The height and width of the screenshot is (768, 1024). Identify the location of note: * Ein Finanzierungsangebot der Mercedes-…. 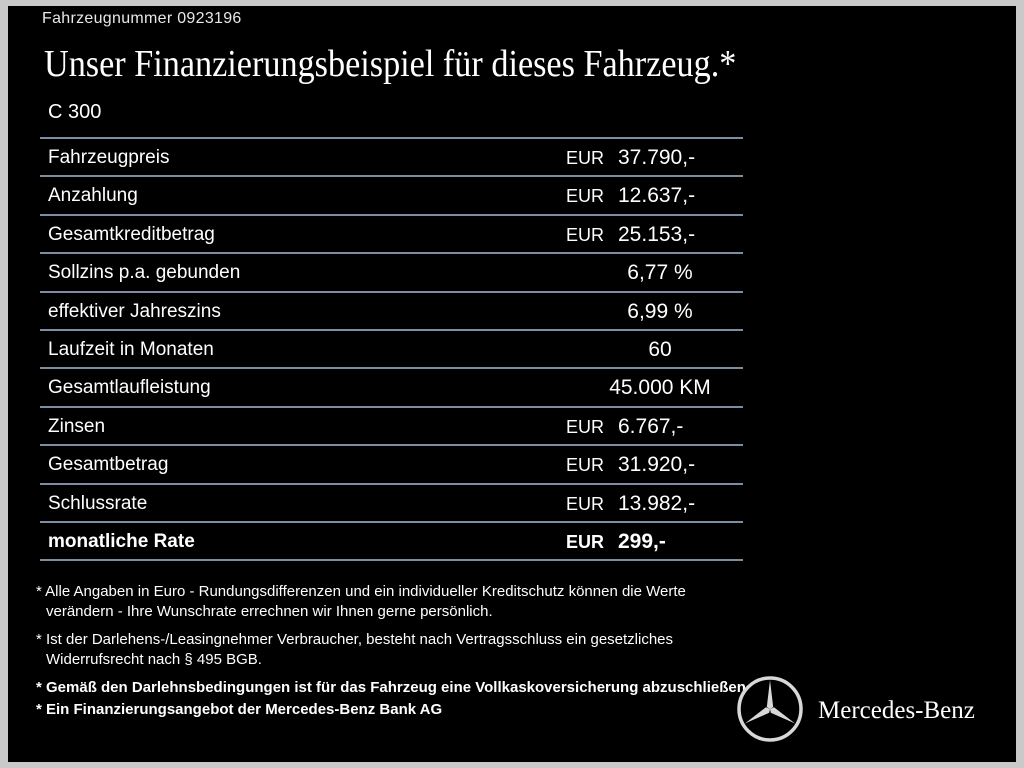
(239, 709).